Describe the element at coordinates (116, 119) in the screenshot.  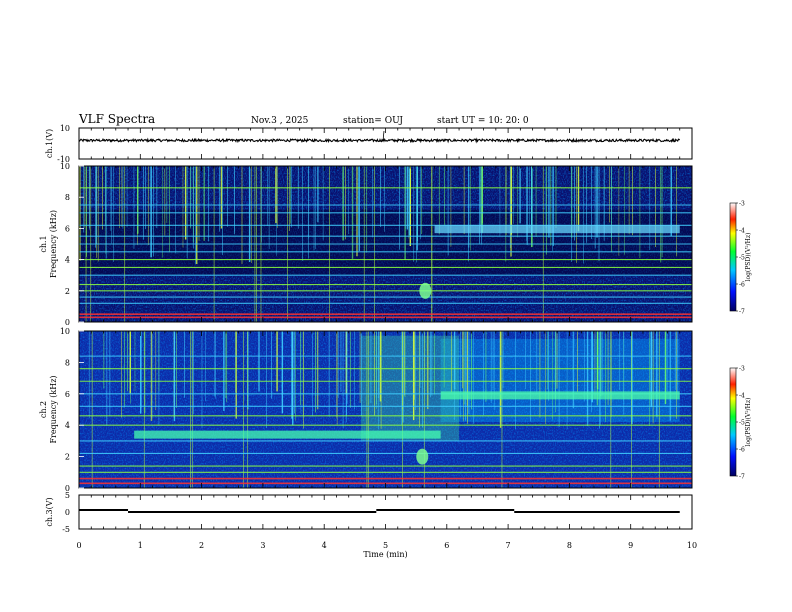
I see `figure-title: VLF Spectra` at that location.